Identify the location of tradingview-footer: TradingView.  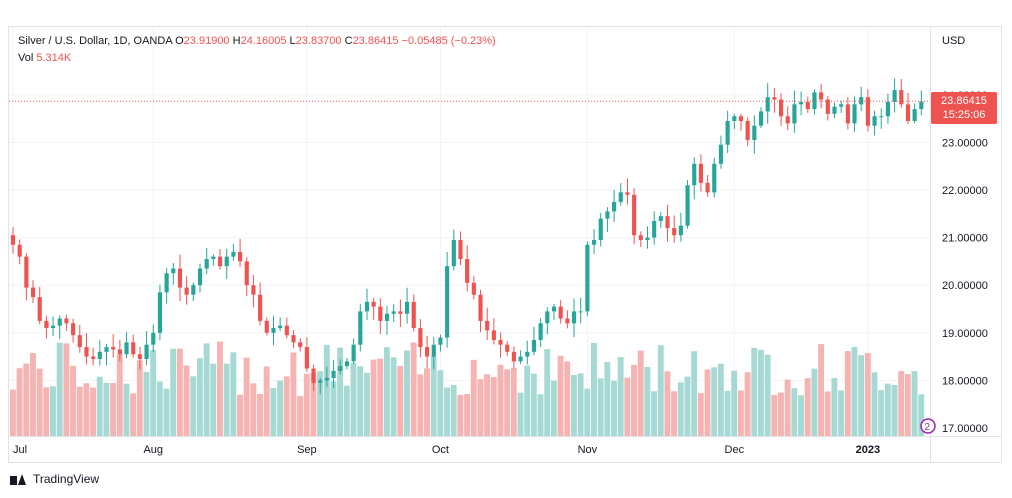
(54, 479).